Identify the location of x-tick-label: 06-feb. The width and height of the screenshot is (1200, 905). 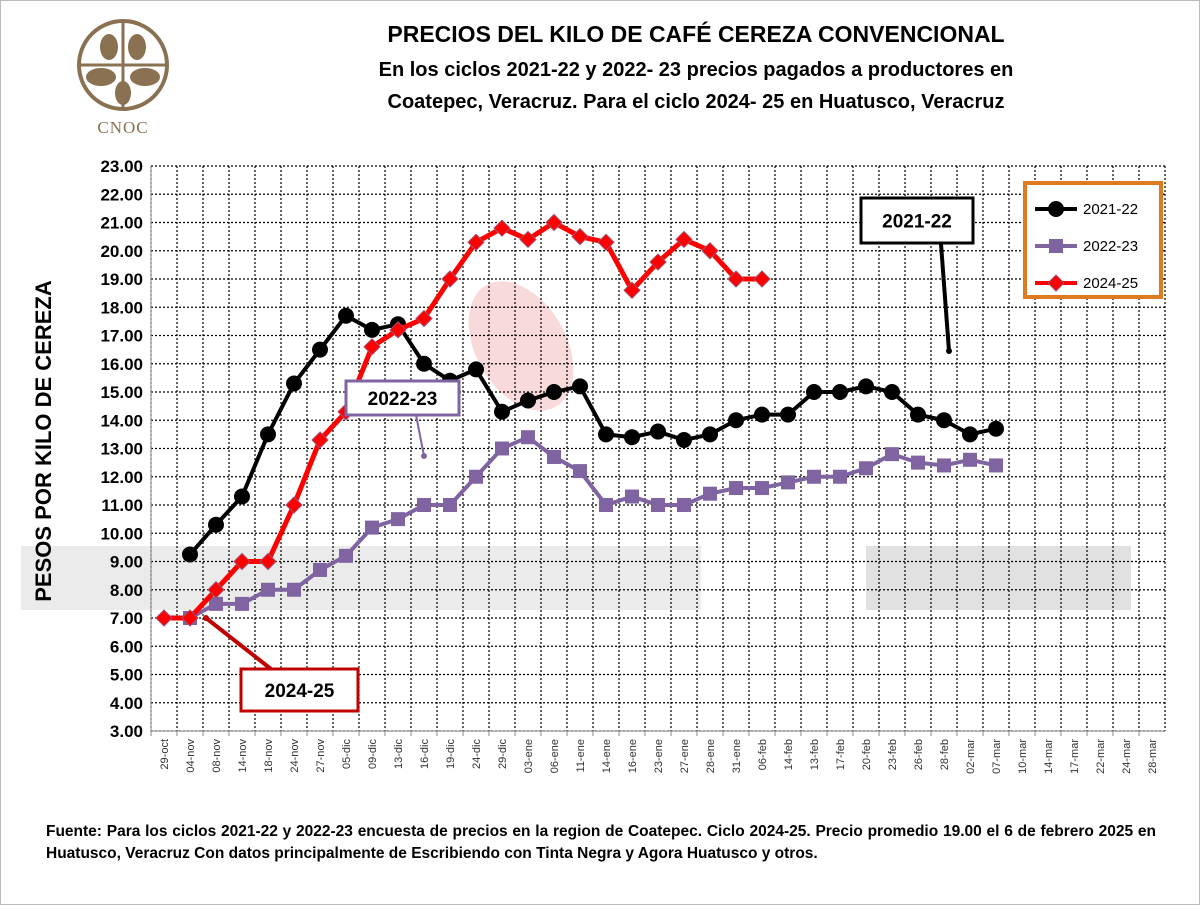
(763, 754).